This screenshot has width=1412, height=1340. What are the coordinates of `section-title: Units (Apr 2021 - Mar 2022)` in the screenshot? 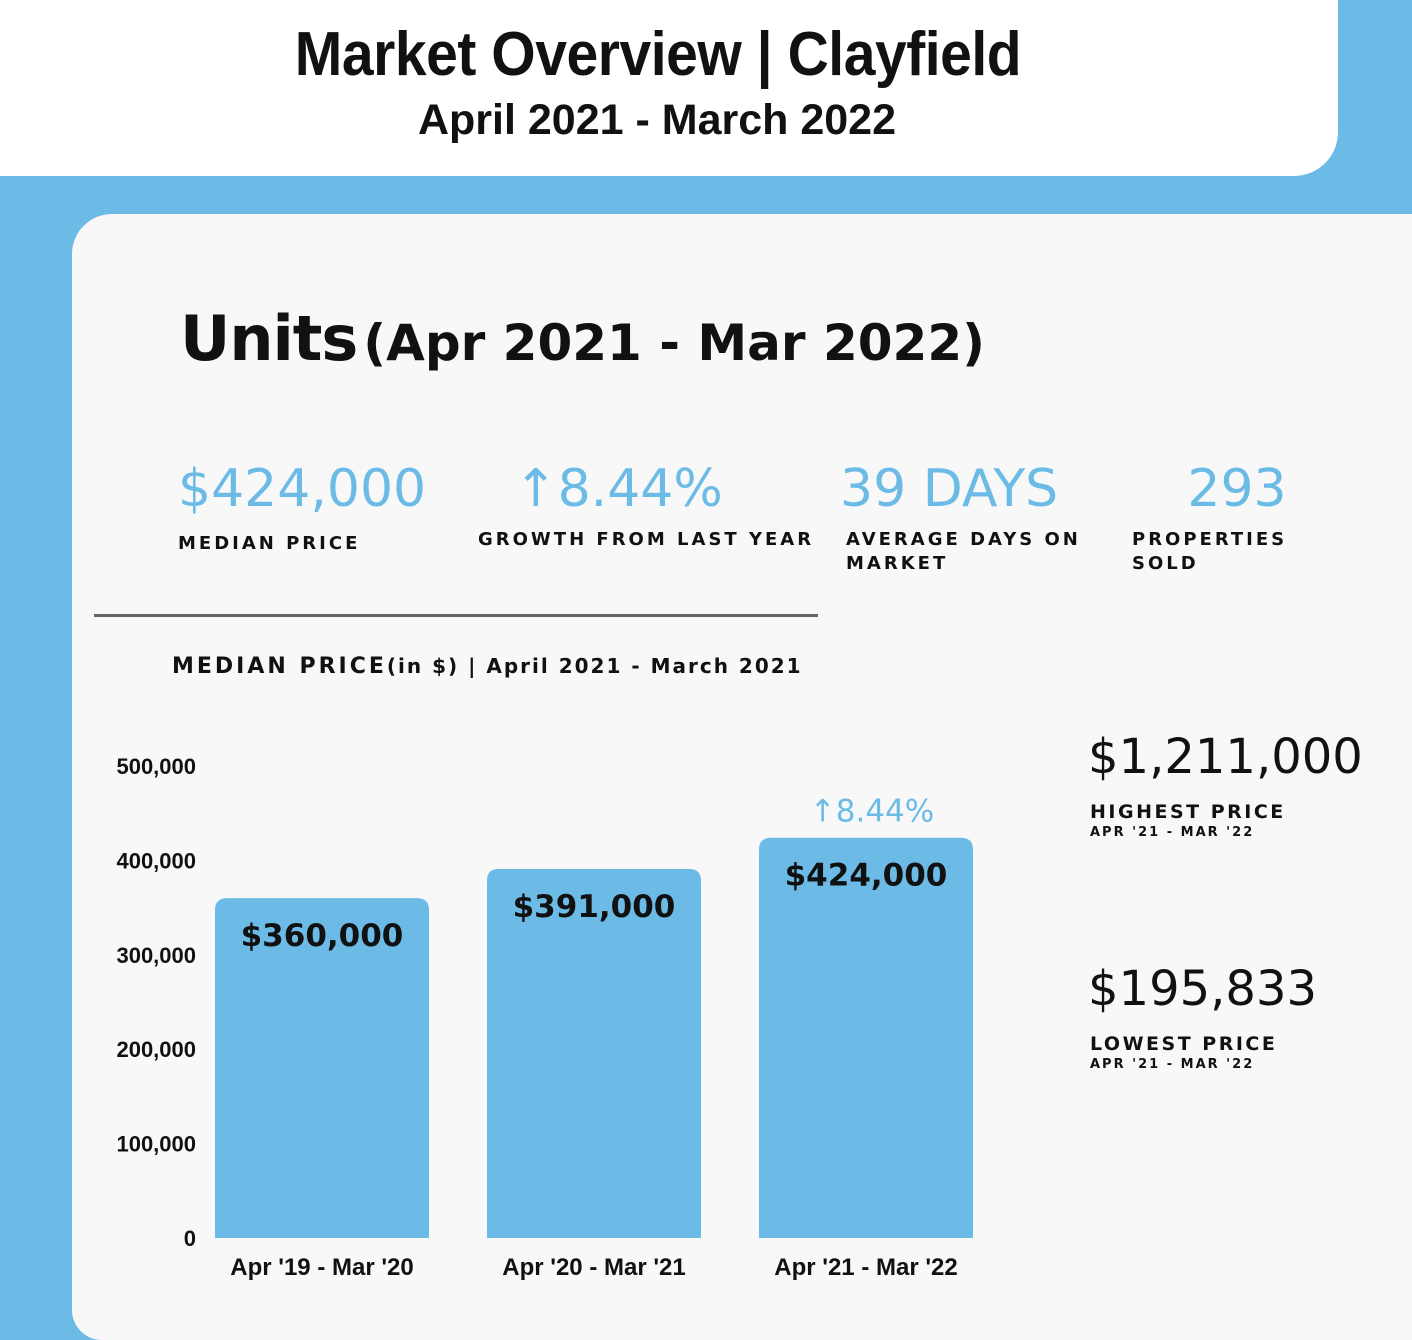 It's located at (582, 338).